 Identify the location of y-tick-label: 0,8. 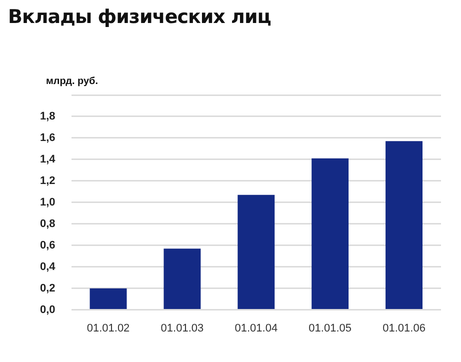
(48, 224).